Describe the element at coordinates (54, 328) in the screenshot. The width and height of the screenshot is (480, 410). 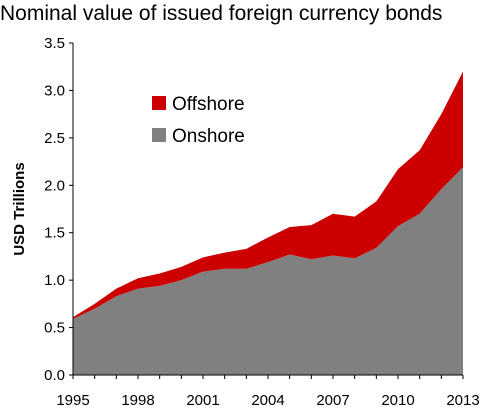
I see `y-tick-label: 0.5` at that location.